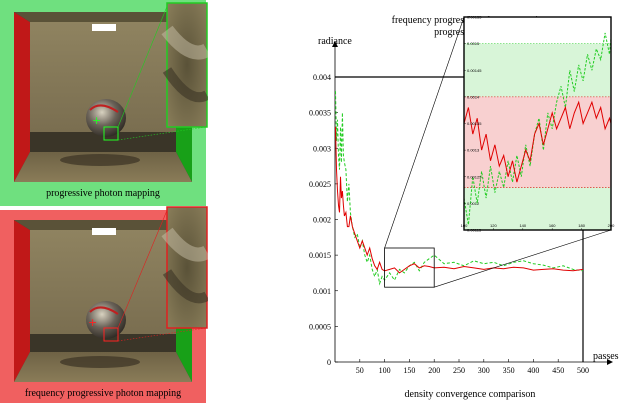 The width and height of the screenshot is (625, 403). What do you see at coordinates (322, 148) in the screenshot?
I see `y-tick-label: 0.003` at bounding box center [322, 148].